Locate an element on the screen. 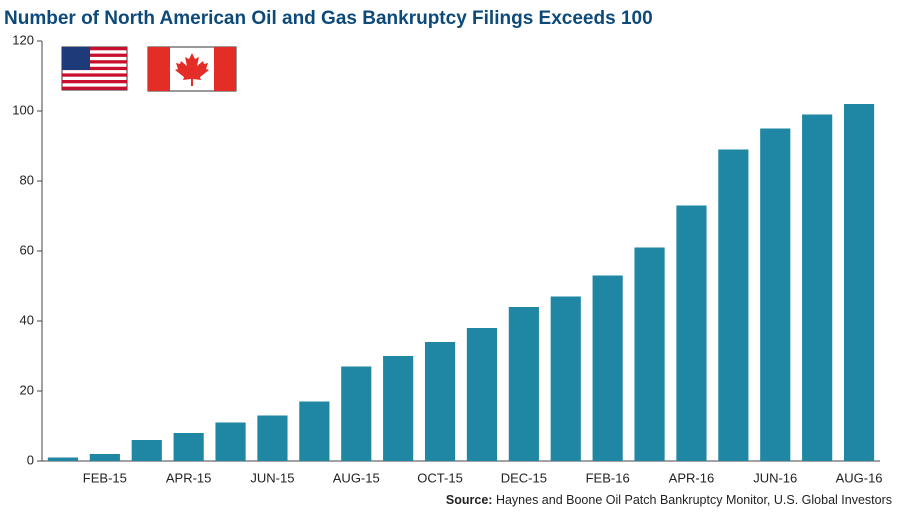 This screenshot has width=900, height=516. x-tick-label: OCT-15 is located at coordinates (440, 477).